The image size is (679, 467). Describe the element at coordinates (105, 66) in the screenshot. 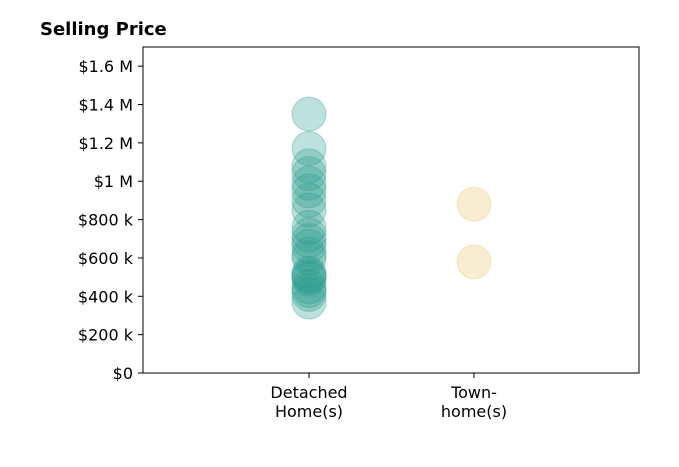

I see `y-tick-label: $1.6 M` at that location.